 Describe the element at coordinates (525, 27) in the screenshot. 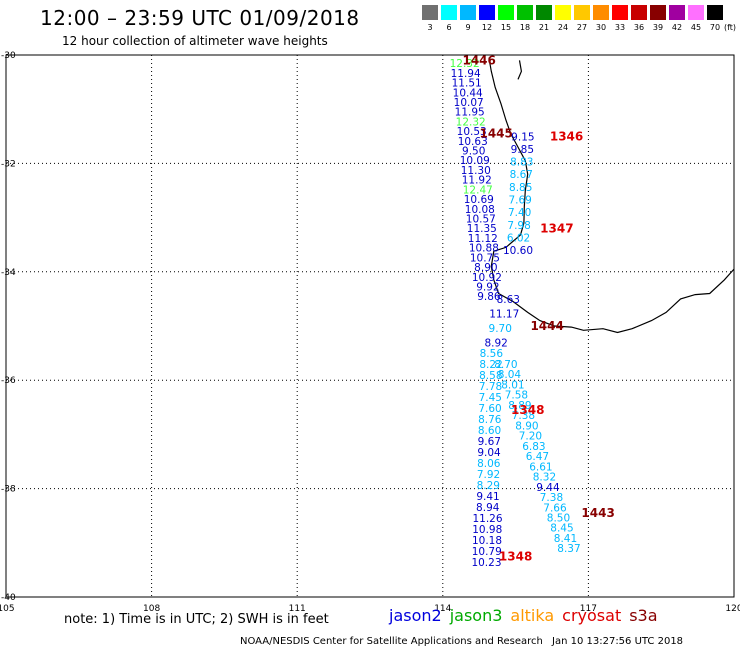

I see `color-scale-label: 18` at that location.